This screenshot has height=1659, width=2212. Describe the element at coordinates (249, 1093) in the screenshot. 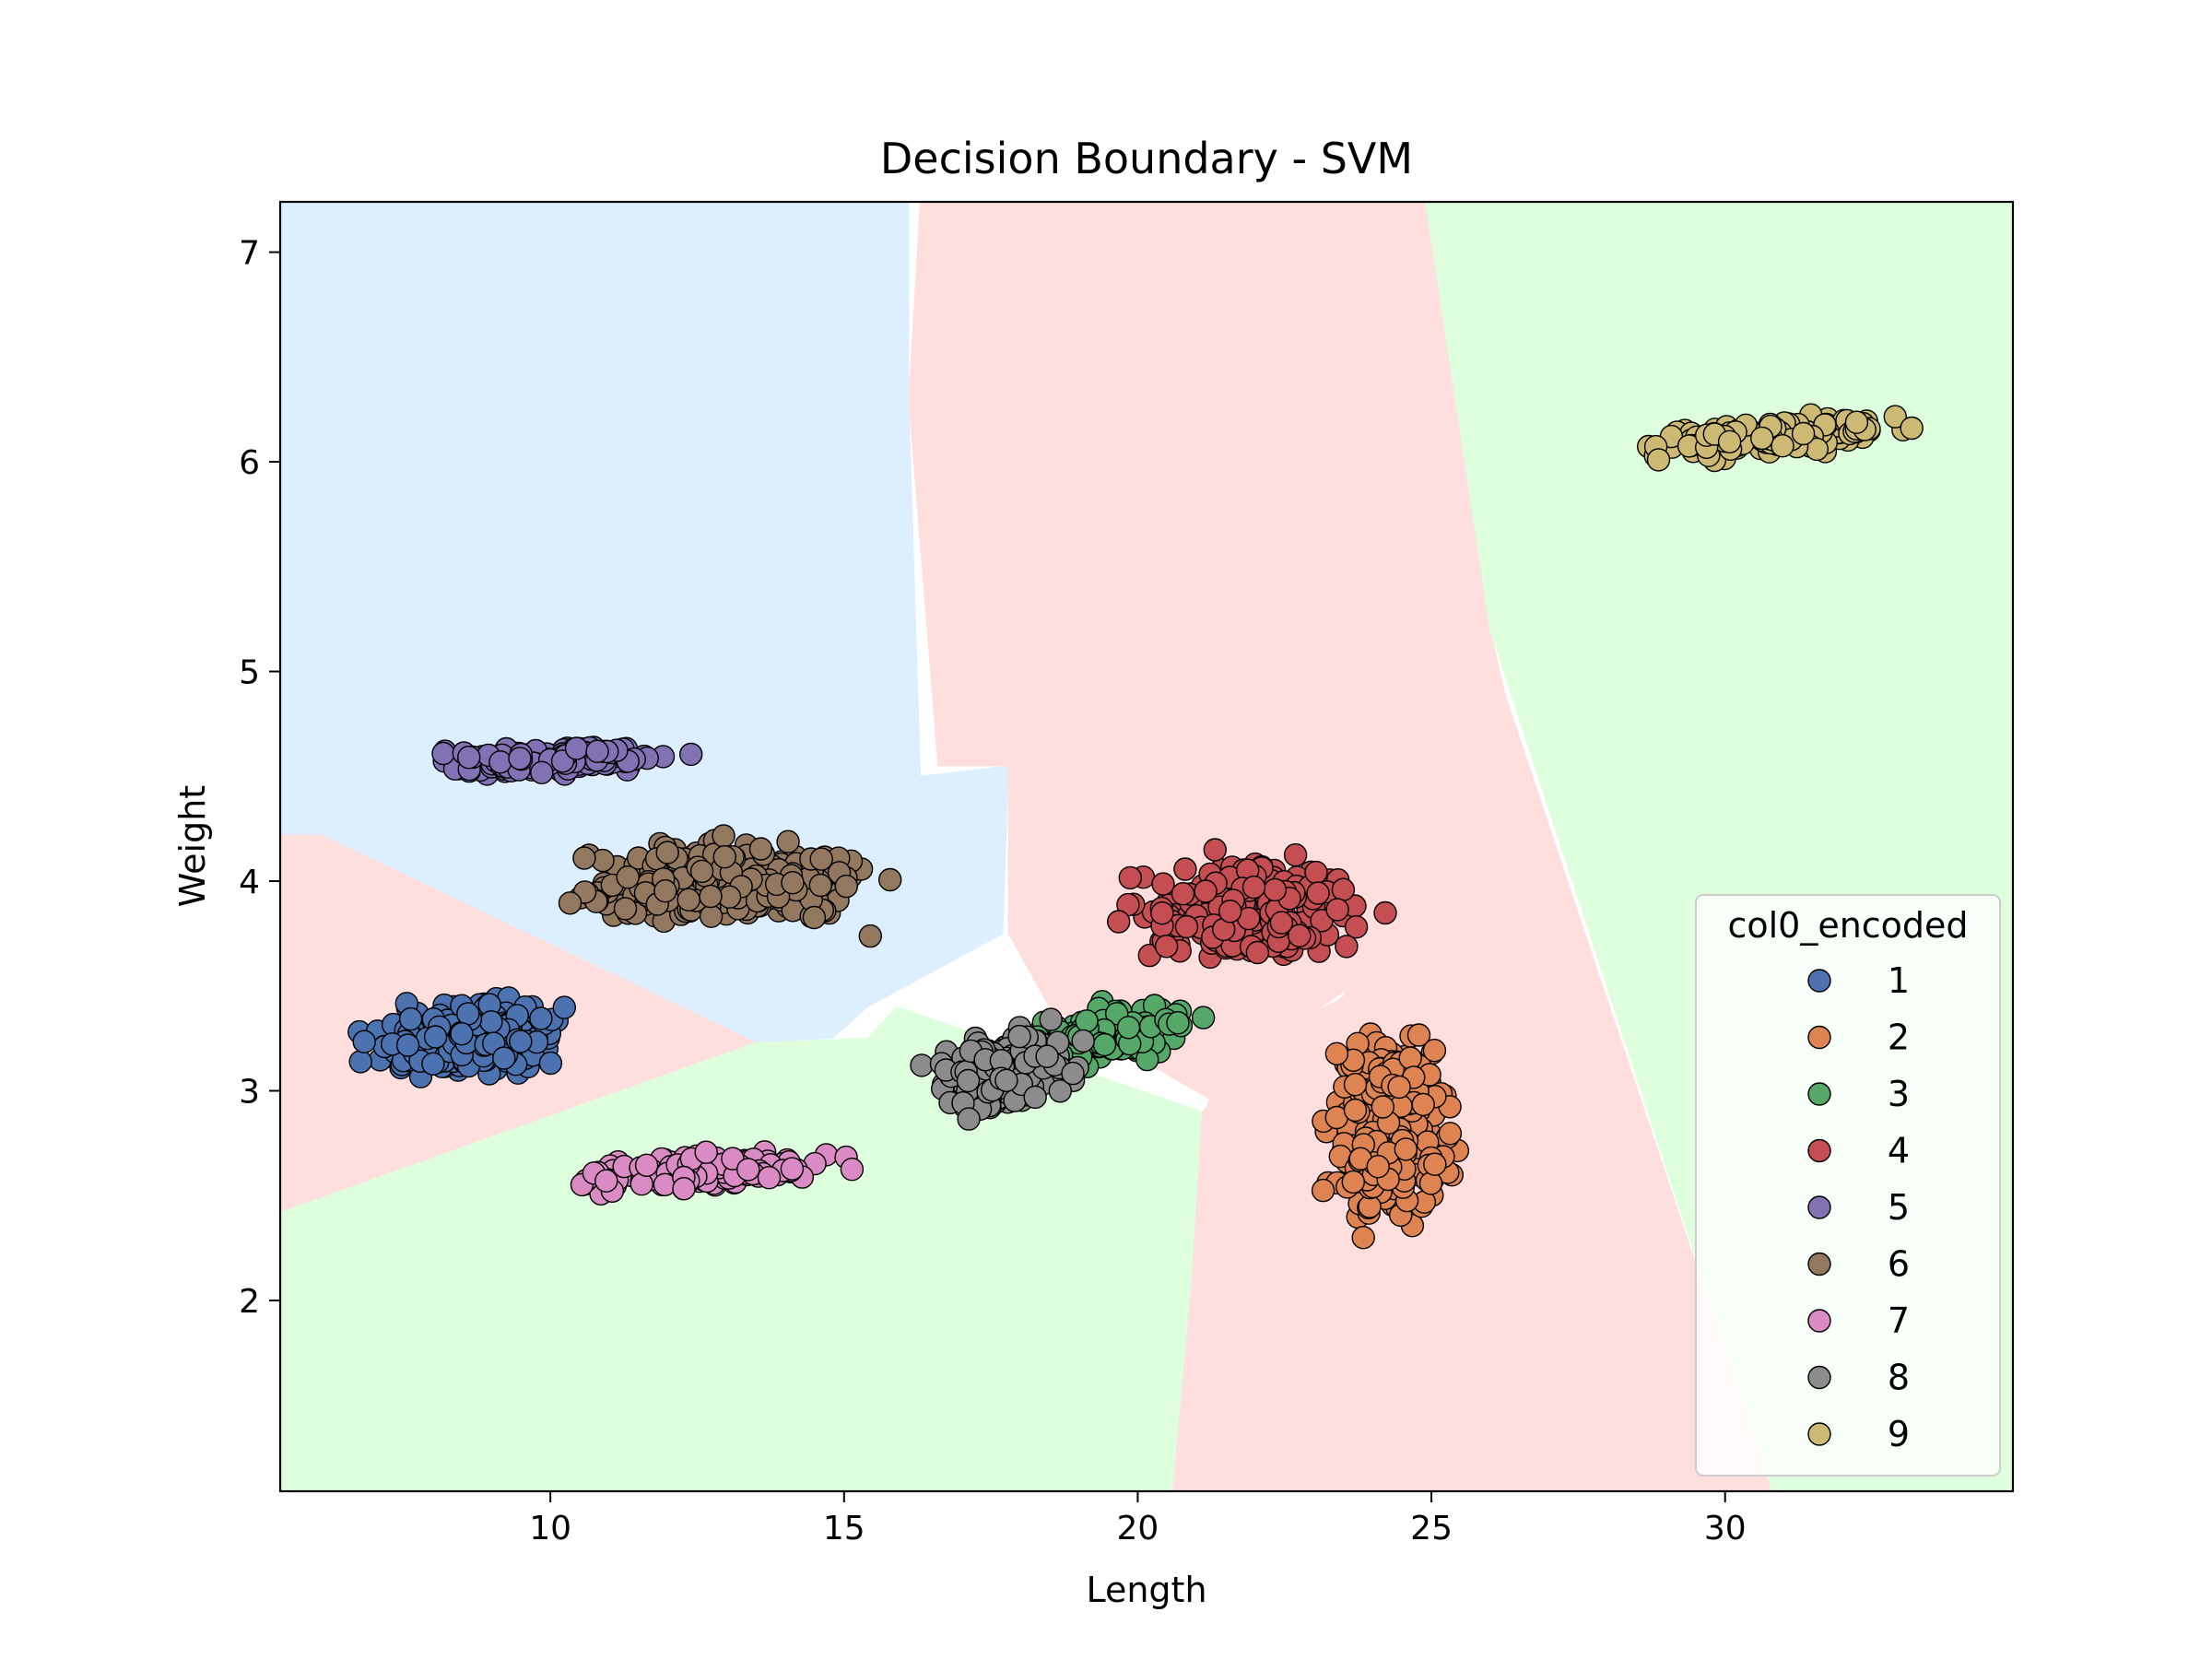

I see `y-tick-label: 3` at that location.